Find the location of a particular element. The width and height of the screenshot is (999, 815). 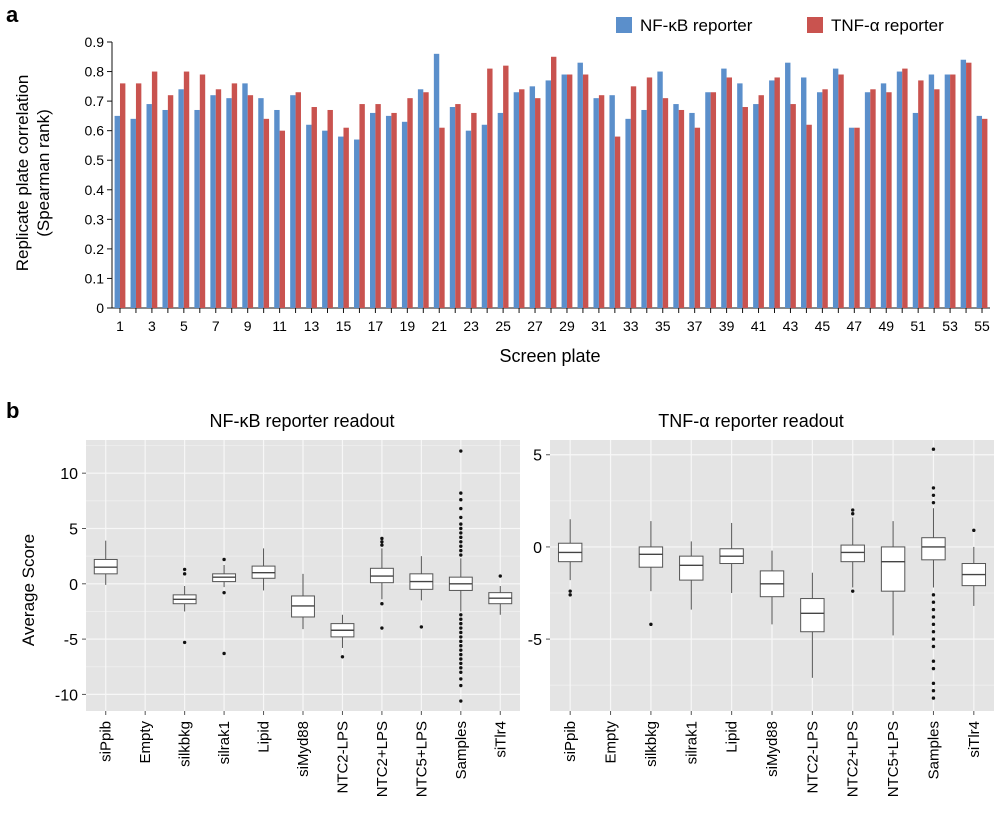

x-tick-label: 39 is located at coordinates (727, 326).